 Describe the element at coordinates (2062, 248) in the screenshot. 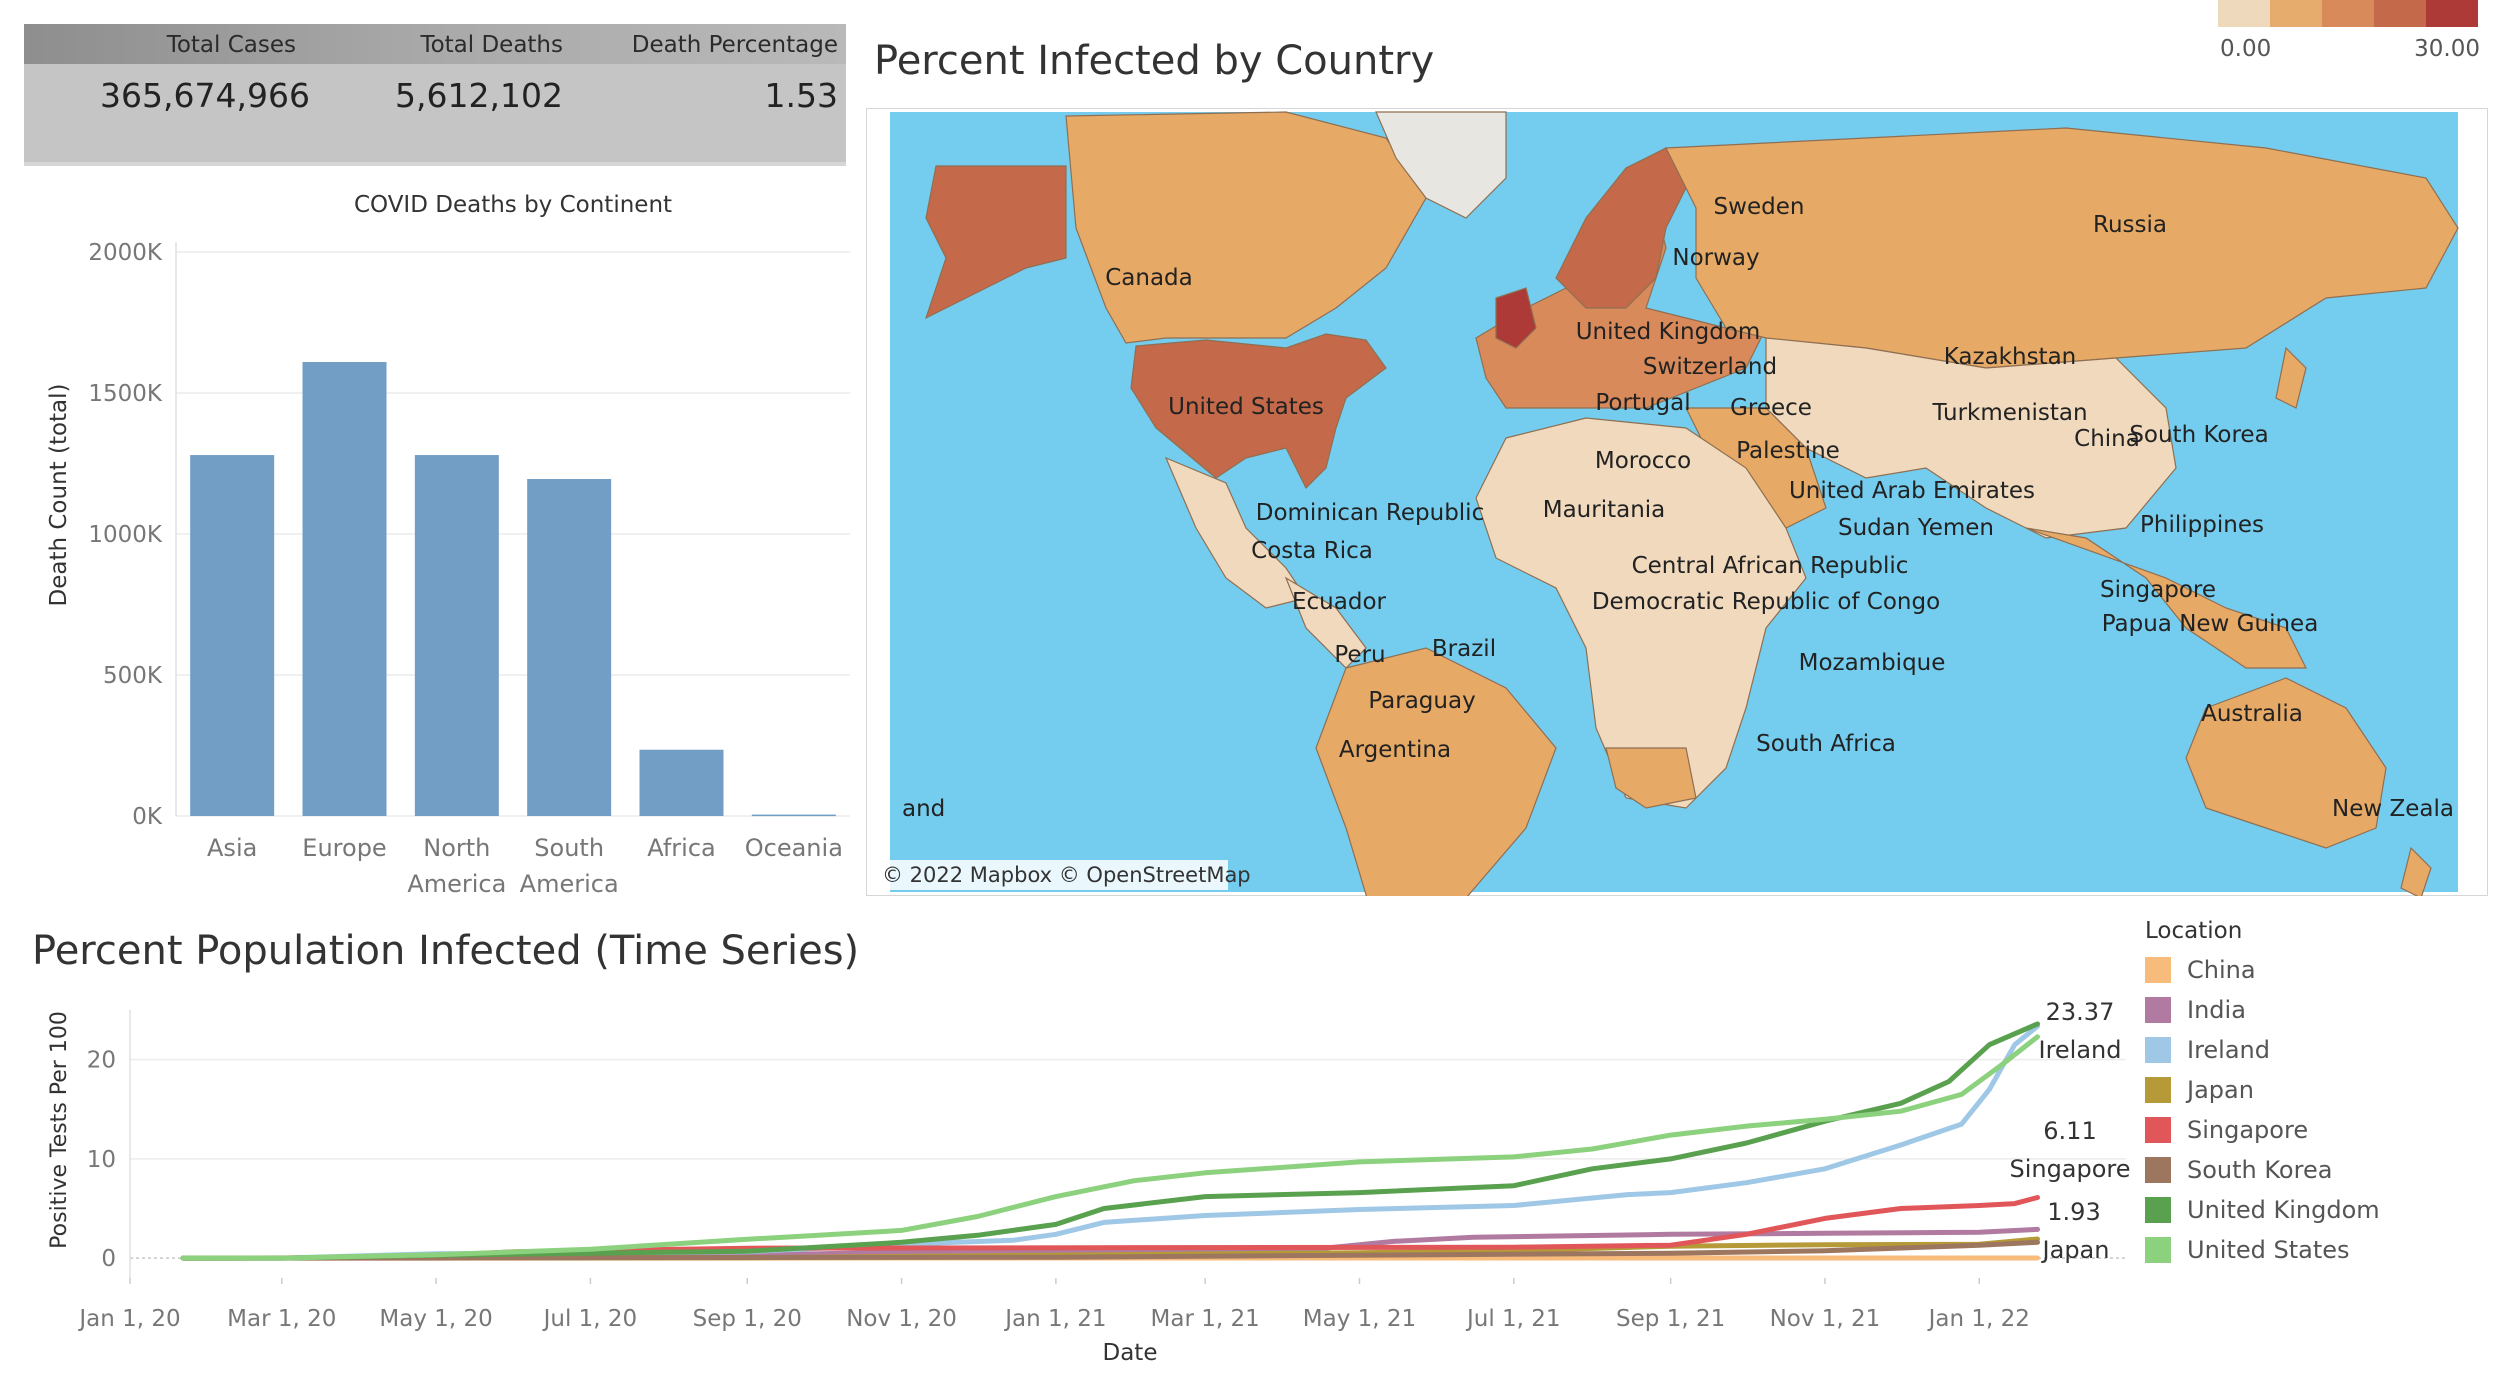

I see `russia-shape` at that location.